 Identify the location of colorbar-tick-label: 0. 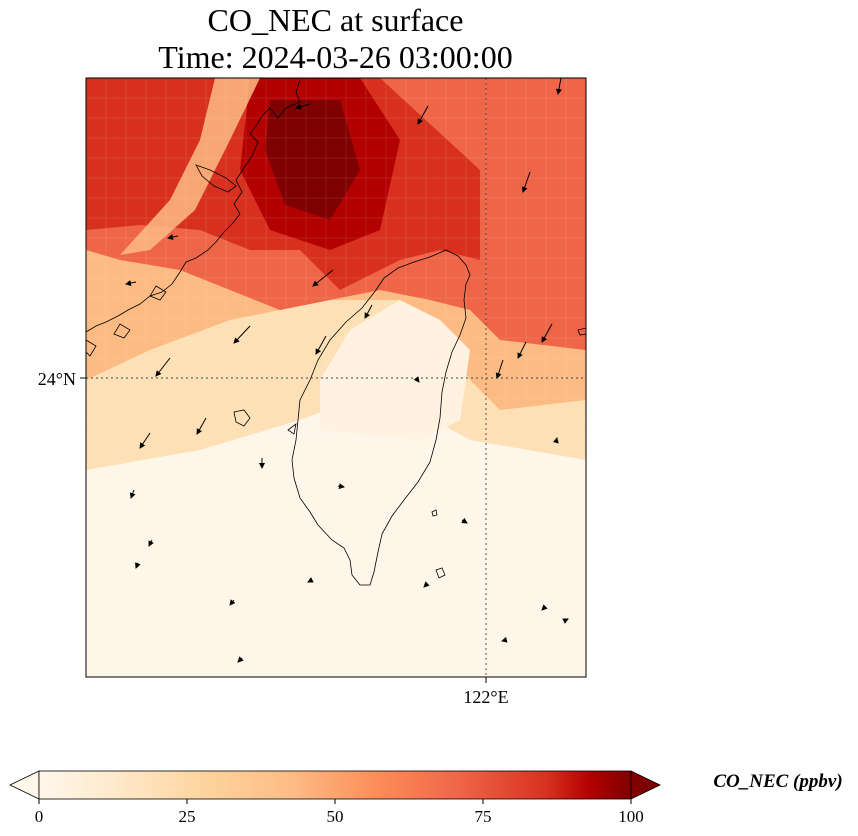
(39, 816).